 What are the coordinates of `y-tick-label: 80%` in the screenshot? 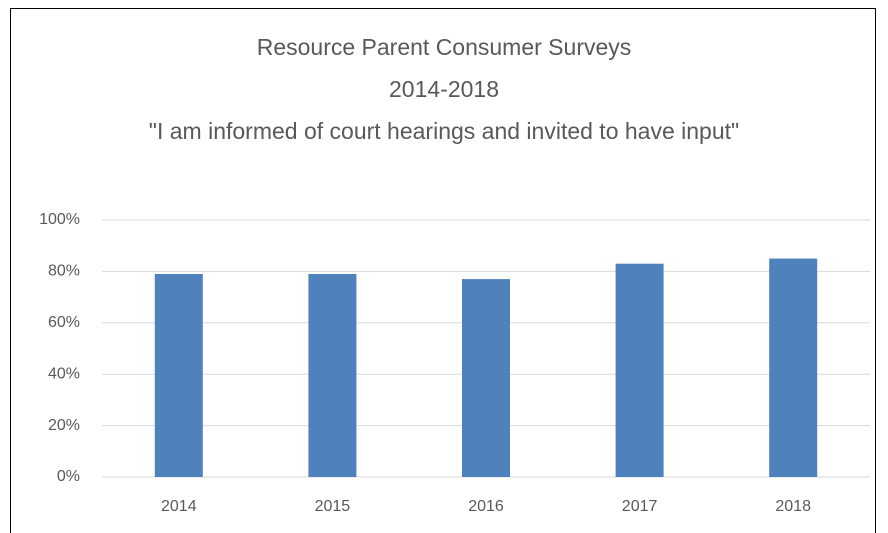 It's located at (64, 271).